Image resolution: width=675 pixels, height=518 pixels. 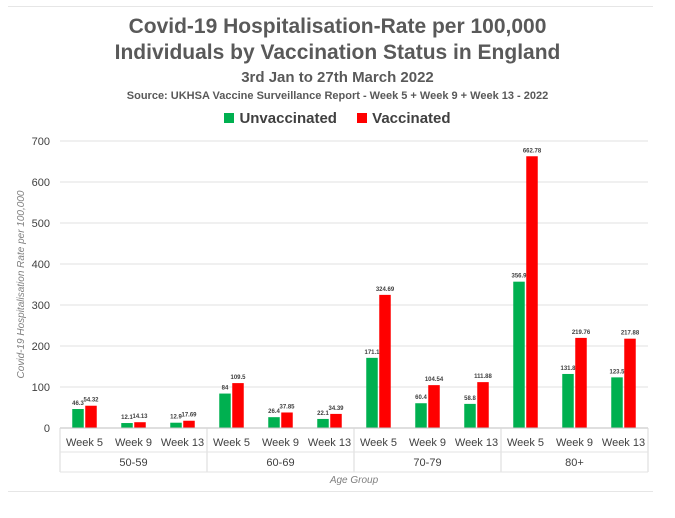 I want to click on data-label: 60.4, so click(x=421, y=398).